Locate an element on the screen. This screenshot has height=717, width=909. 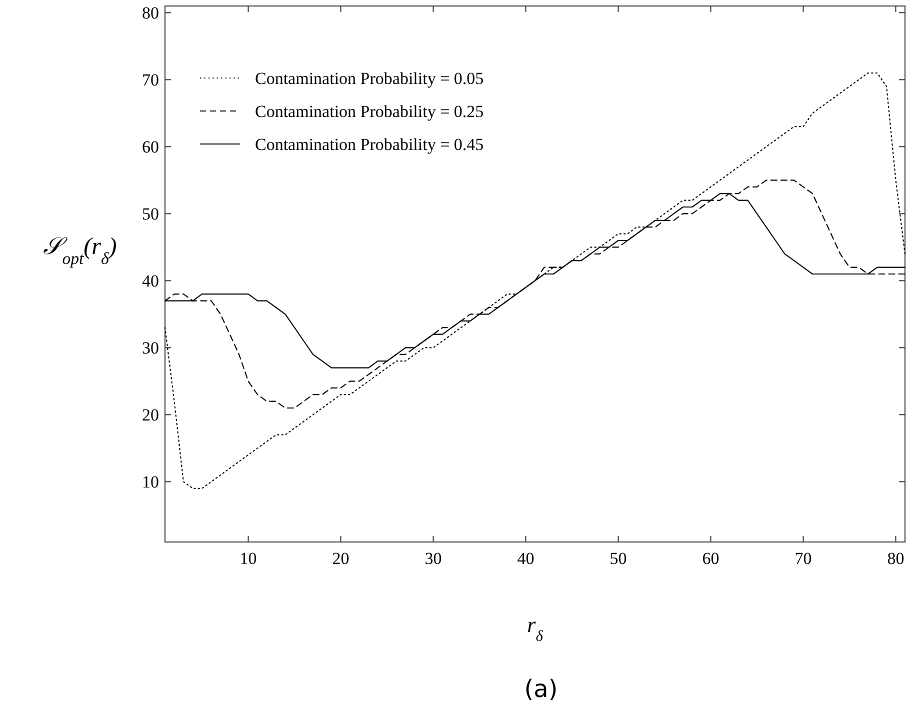
x-tick-label: 70 is located at coordinates (803, 558).